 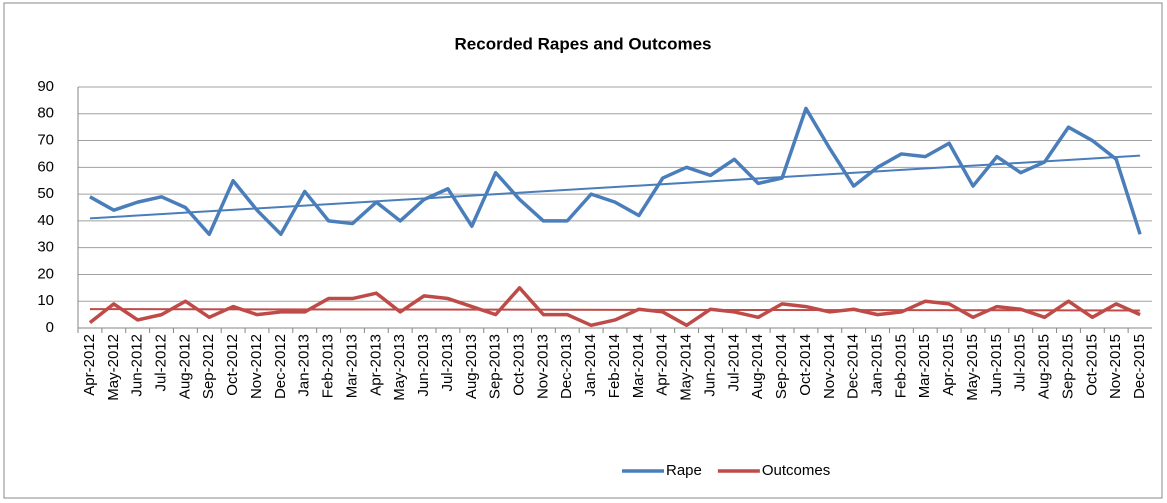 What do you see at coordinates (924, 366) in the screenshot?
I see `x-tick-label: Mar-2015` at bounding box center [924, 366].